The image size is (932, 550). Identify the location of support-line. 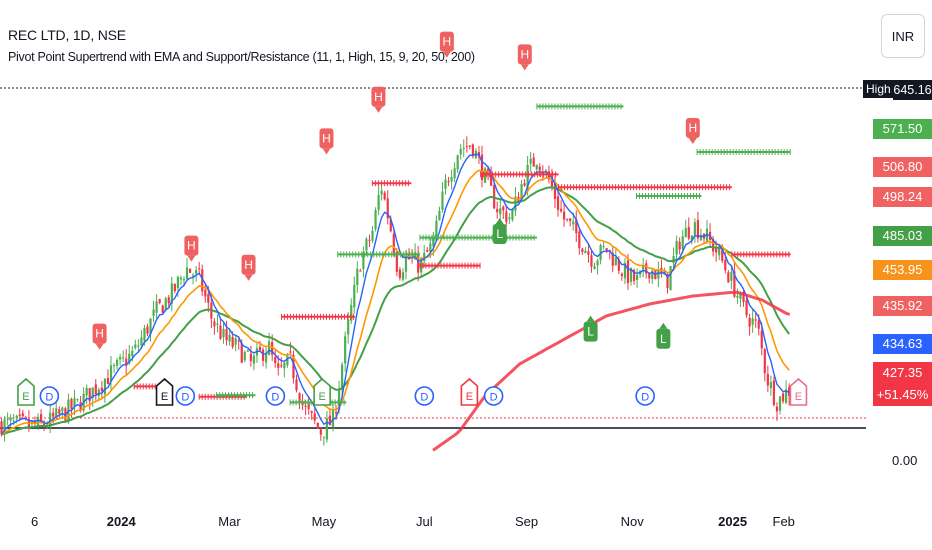
(669, 196).